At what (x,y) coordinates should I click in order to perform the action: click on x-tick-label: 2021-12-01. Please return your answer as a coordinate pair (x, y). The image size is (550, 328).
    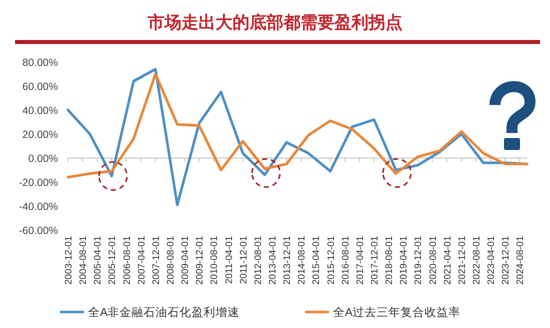
    Looking at the image, I should click on (462, 260).